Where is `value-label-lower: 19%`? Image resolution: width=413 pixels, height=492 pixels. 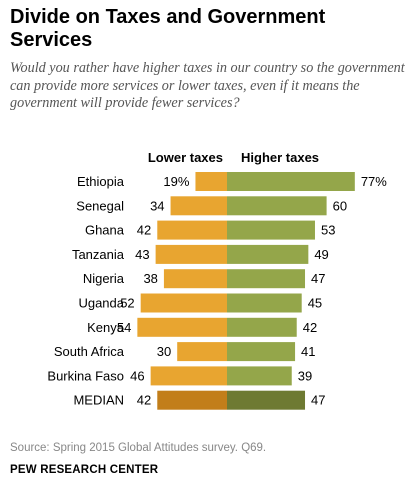 value-label-lower: 19% is located at coordinates (176, 181).